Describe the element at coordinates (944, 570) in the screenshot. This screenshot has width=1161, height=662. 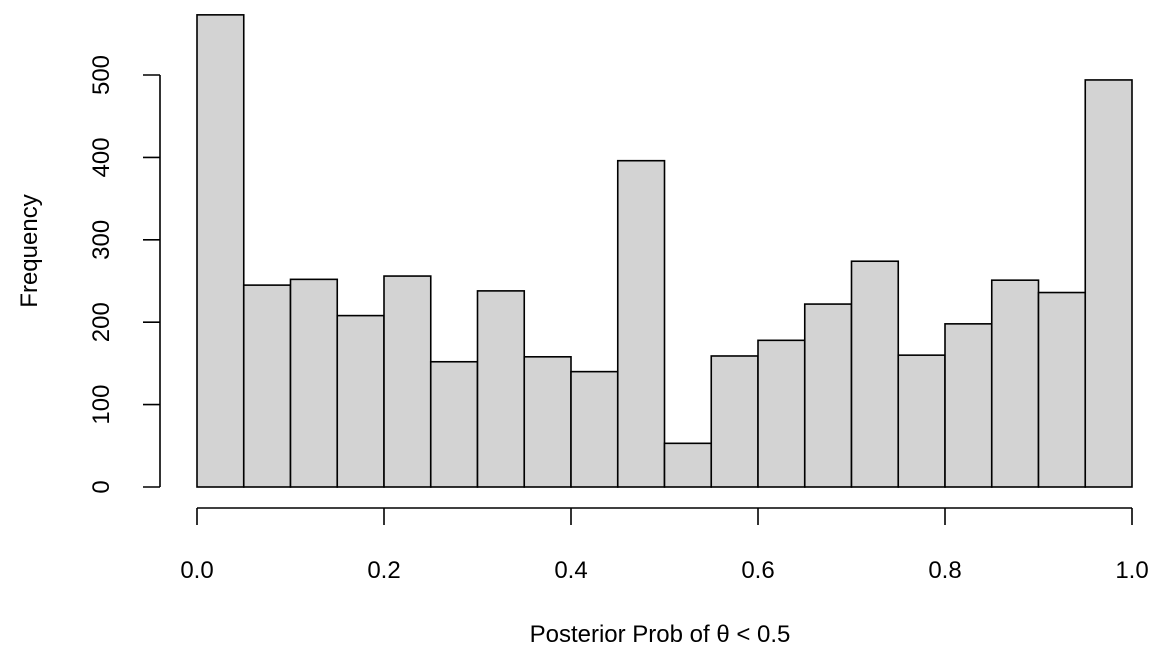
I see `x-tick-label: 0.8` at that location.